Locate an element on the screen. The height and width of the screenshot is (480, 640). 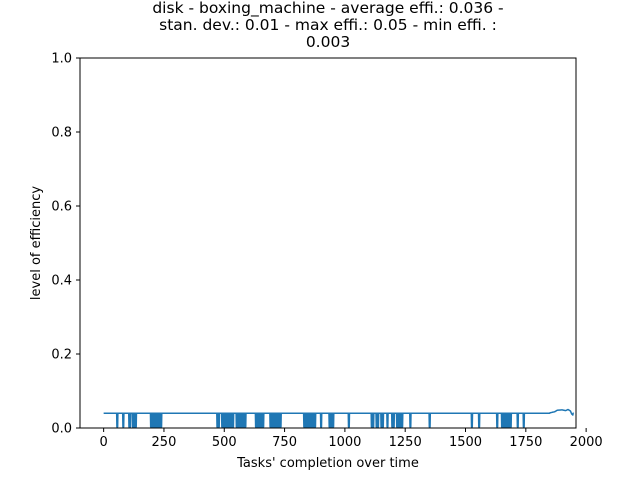
x-tick-label: 0 is located at coordinates (104, 442).